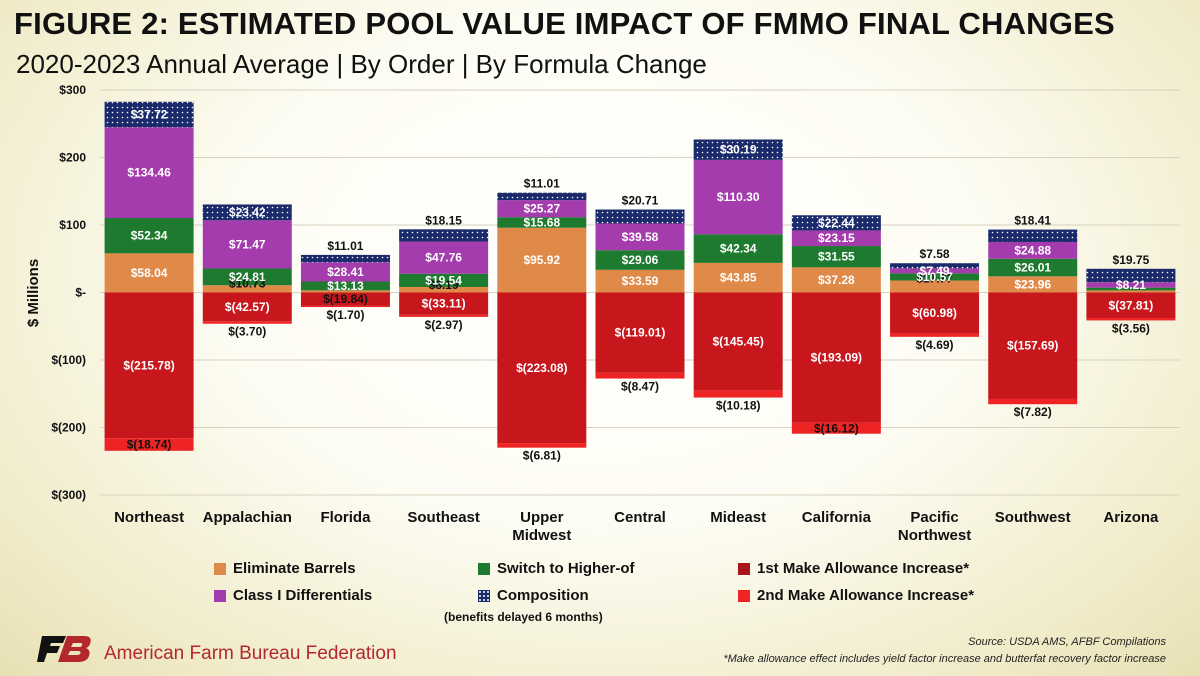 This screenshot has height=676, width=1200. Describe the element at coordinates (303, 595) in the screenshot. I see `legend-label: Class I Differentials` at that location.